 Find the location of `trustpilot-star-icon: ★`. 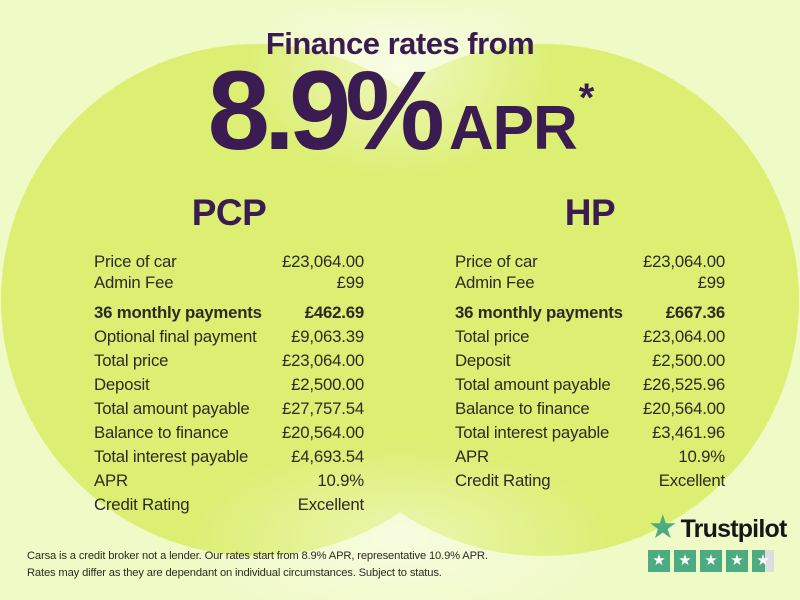

trustpilot-star-icon: ★ is located at coordinates (663, 526).